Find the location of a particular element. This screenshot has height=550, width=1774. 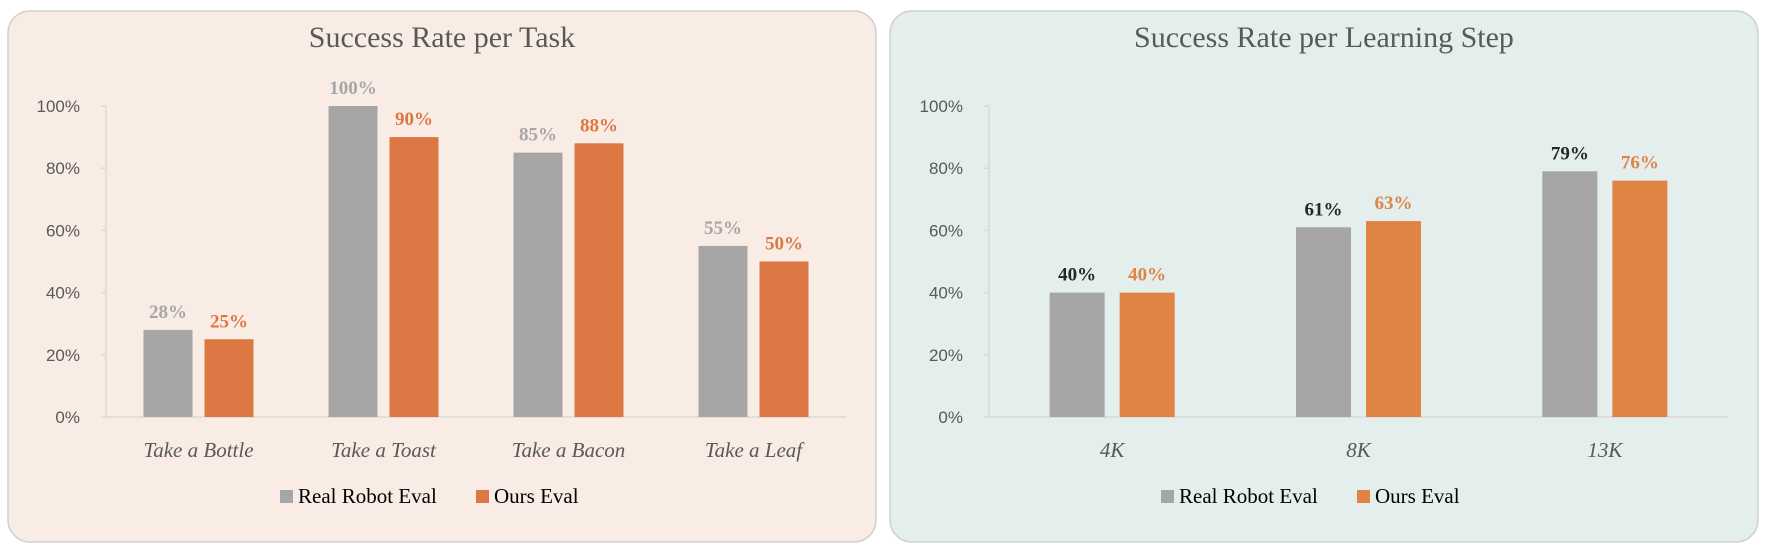

data-label: 85% is located at coordinates (538, 135).